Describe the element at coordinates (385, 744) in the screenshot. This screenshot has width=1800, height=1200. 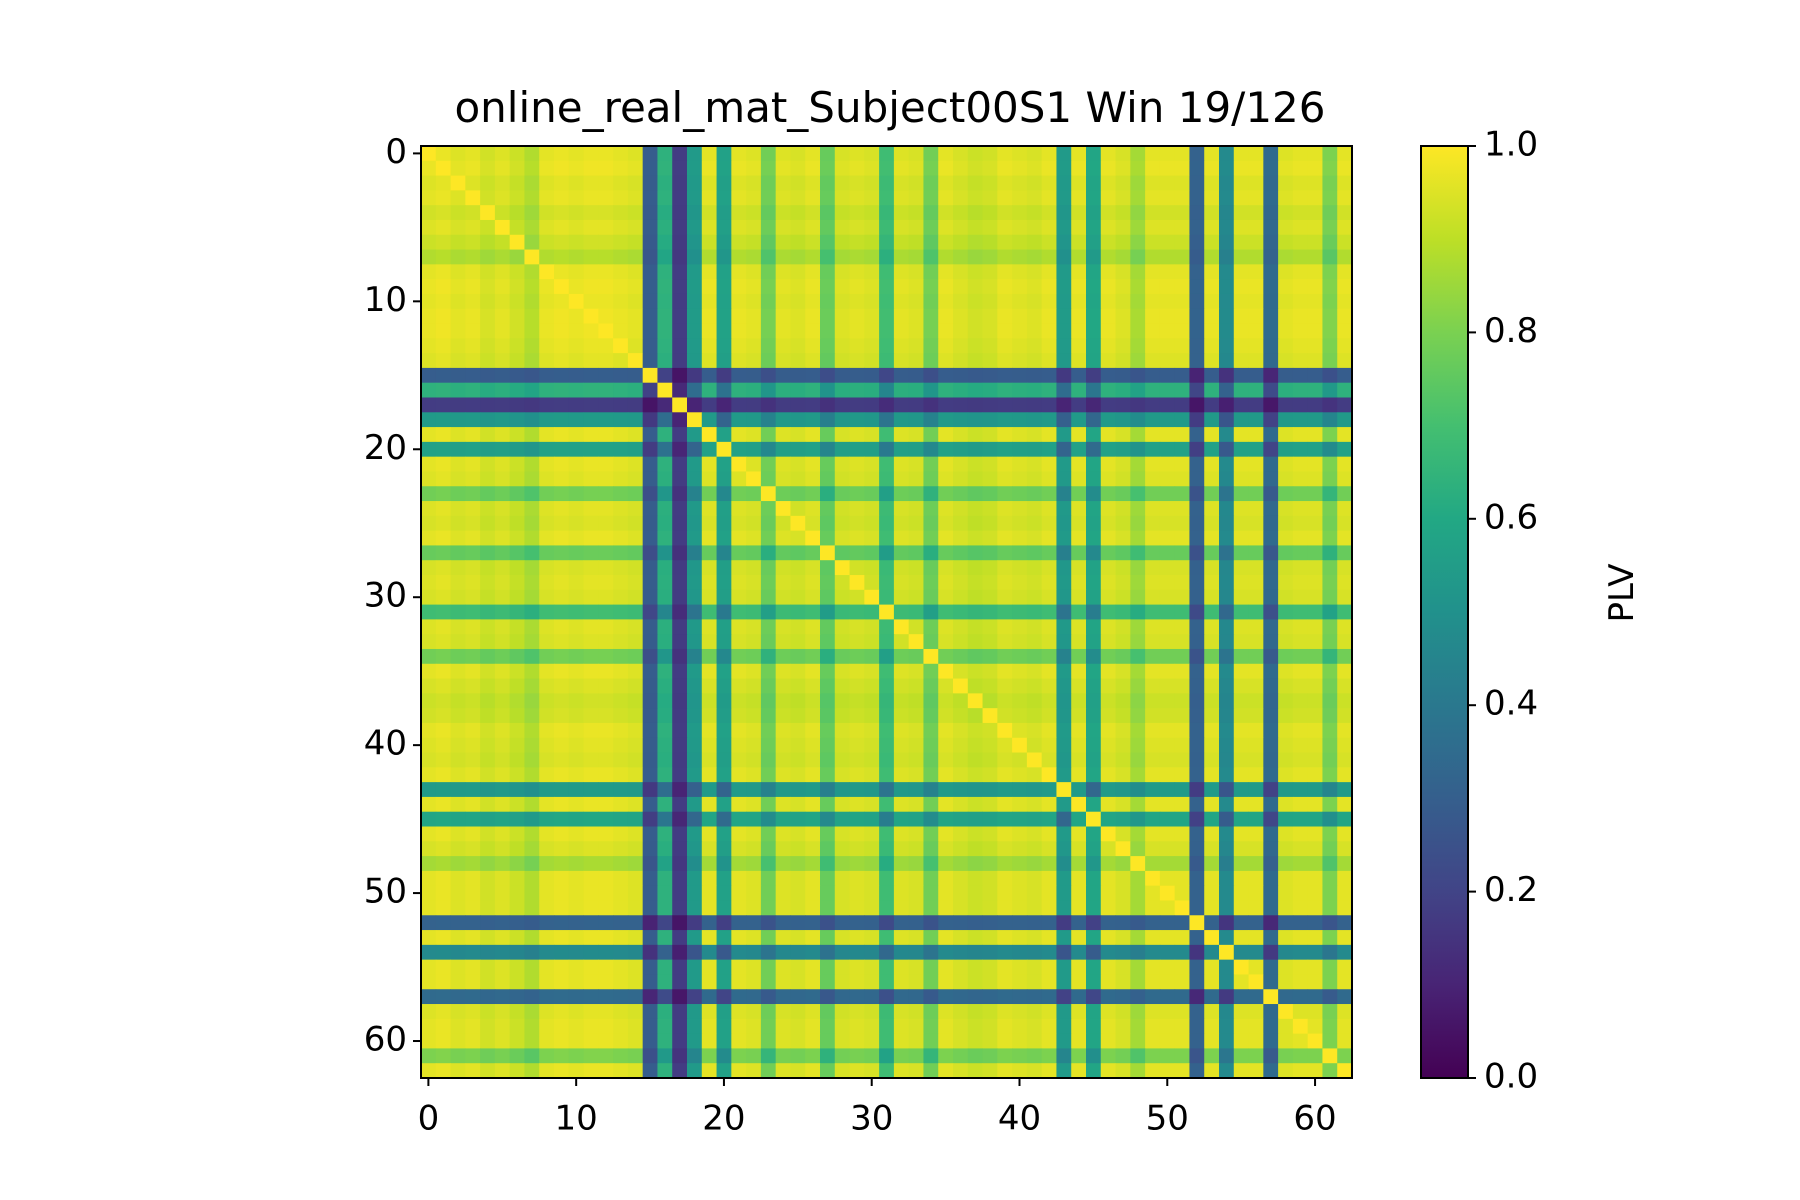
I see `y-tick-label: 40` at that location.